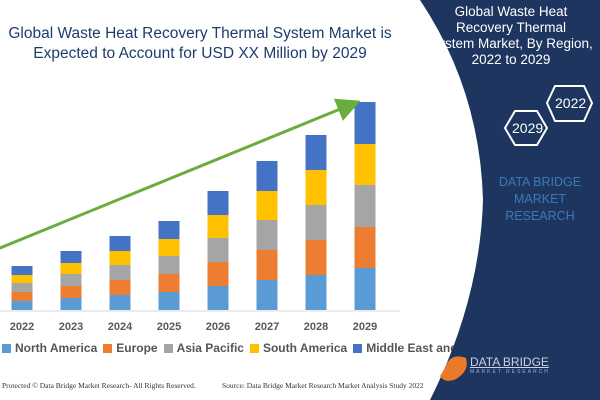 The height and width of the screenshot is (400, 600). I want to click on bar-2028-north-america, so click(316, 292).